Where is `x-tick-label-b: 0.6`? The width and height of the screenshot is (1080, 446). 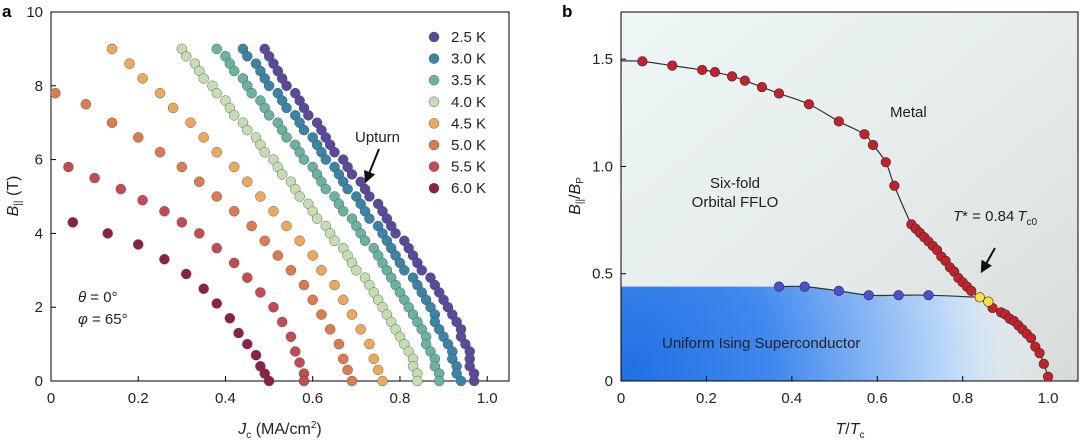 x-tick-label-b: 0.6 is located at coordinates (877, 398).